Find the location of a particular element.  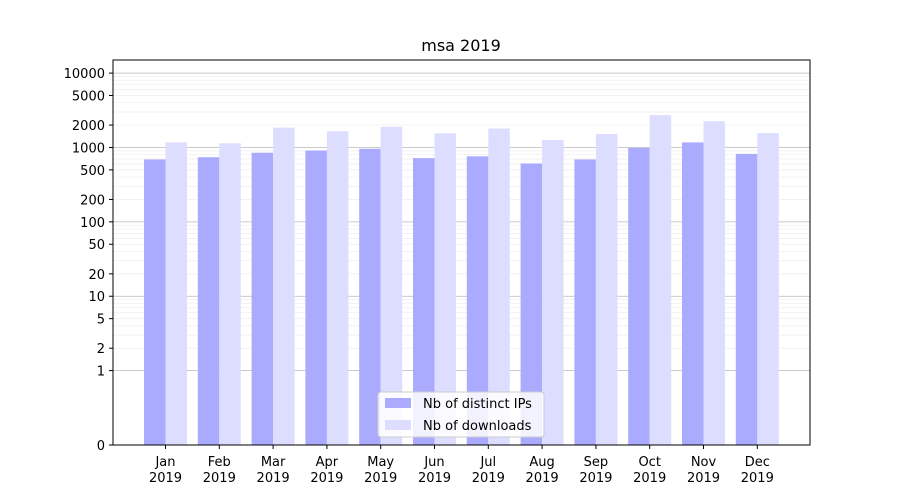

x-tick-month-label: Jul is located at coordinates (487, 462).